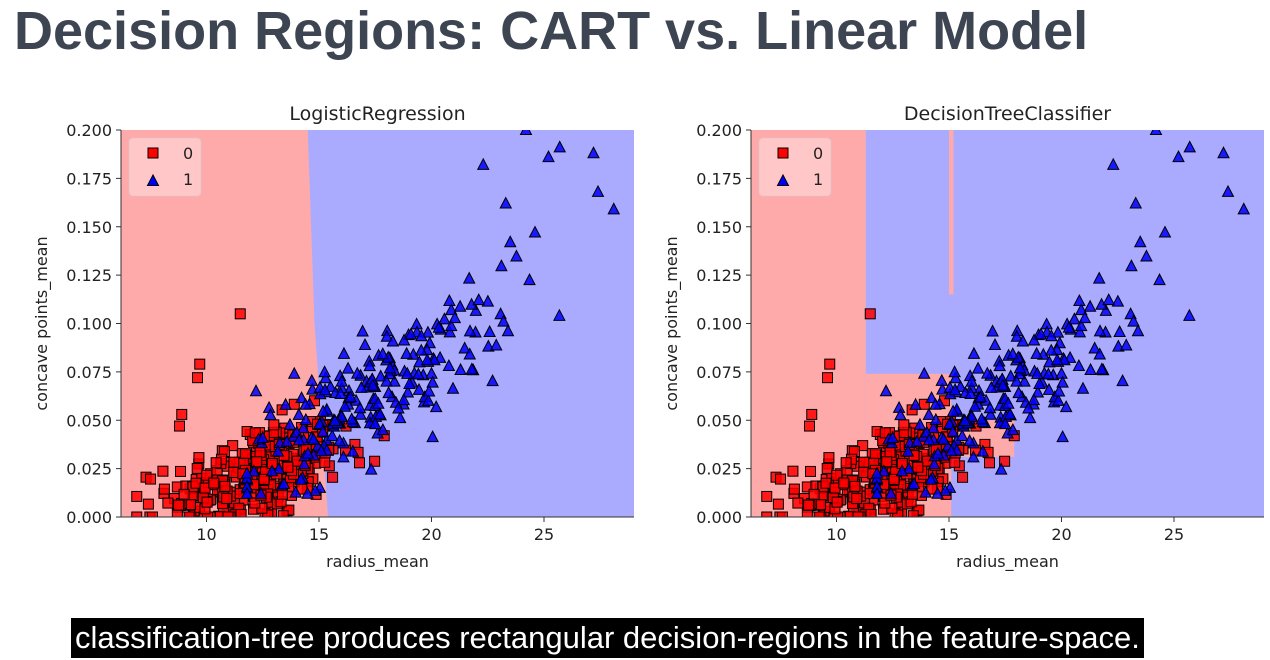 The height and width of the screenshot is (660, 1270). I want to click on y-tick-label: 0.000, so click(89, 517).